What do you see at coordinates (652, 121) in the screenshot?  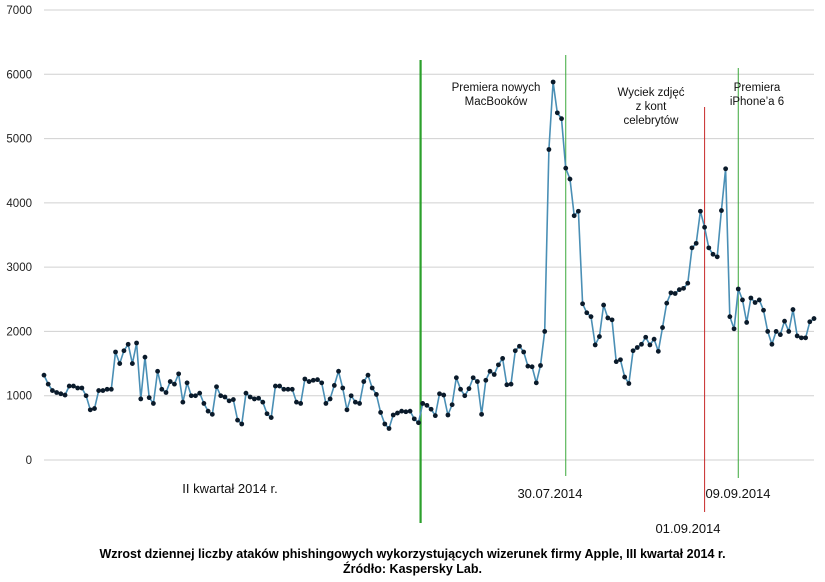 I see `event-label-line: celebrytów` at bounding box center [652, 121].